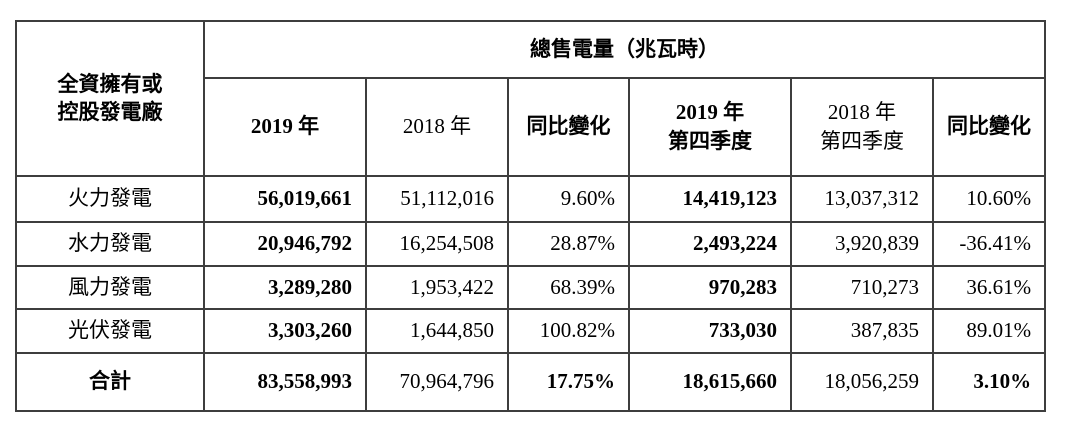  Describe the element at coordinates (568, 127) in the screenshot. I see `column-header-yoy: 同比變化` at that location.